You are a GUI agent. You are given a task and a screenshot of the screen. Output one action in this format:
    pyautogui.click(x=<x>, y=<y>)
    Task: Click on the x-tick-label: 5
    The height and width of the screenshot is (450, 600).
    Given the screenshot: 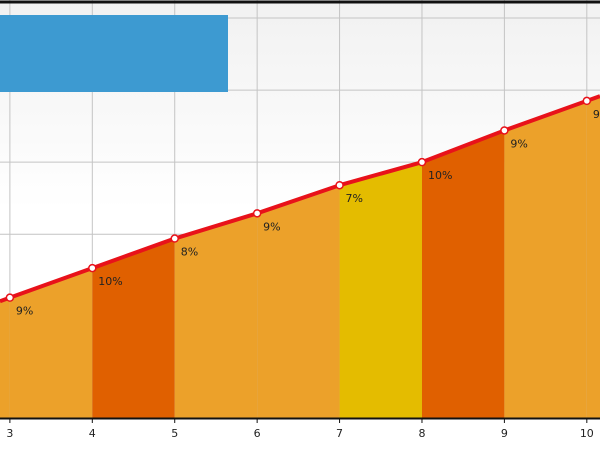 What is the action you would take?
    pyautogui.click(x=174, y=433)
    